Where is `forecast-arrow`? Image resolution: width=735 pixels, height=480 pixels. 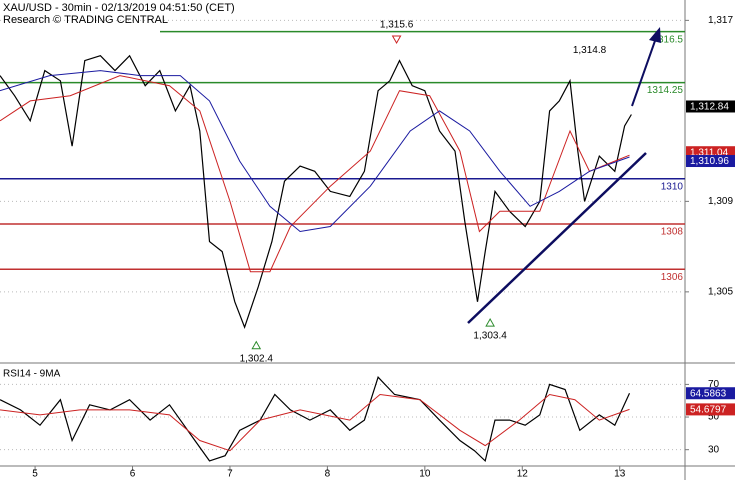 forecast-arrow is located at coordinates (644, 72).